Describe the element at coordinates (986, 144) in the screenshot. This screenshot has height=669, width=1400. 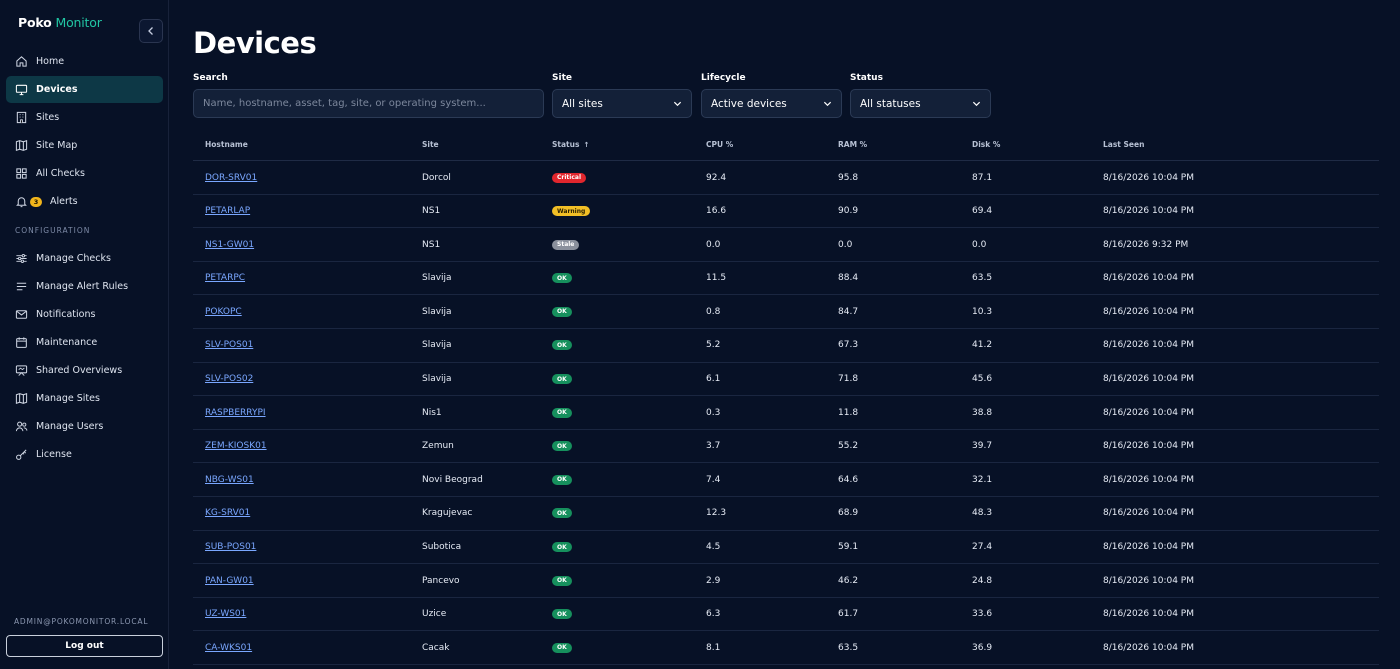
I see `column-header-disk: Disk %` at that location.